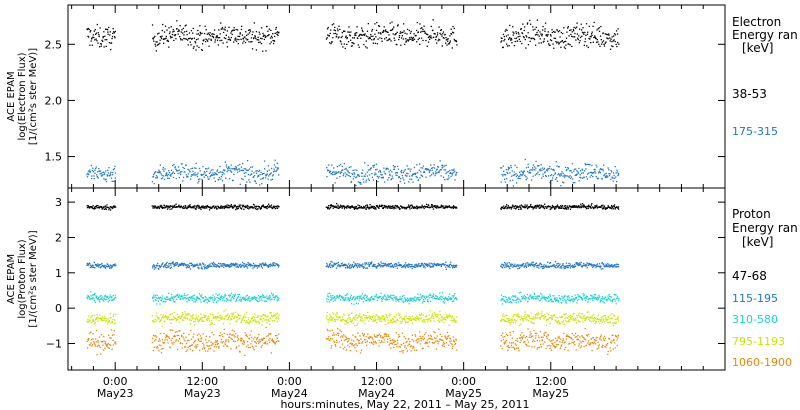 Image resolution: width=800 pixels, height=410 pixels. Describe the element at coordinates (22, 278) in the screenshot. I see `y-axis-title-line: log(Proton Flux)` at that location.